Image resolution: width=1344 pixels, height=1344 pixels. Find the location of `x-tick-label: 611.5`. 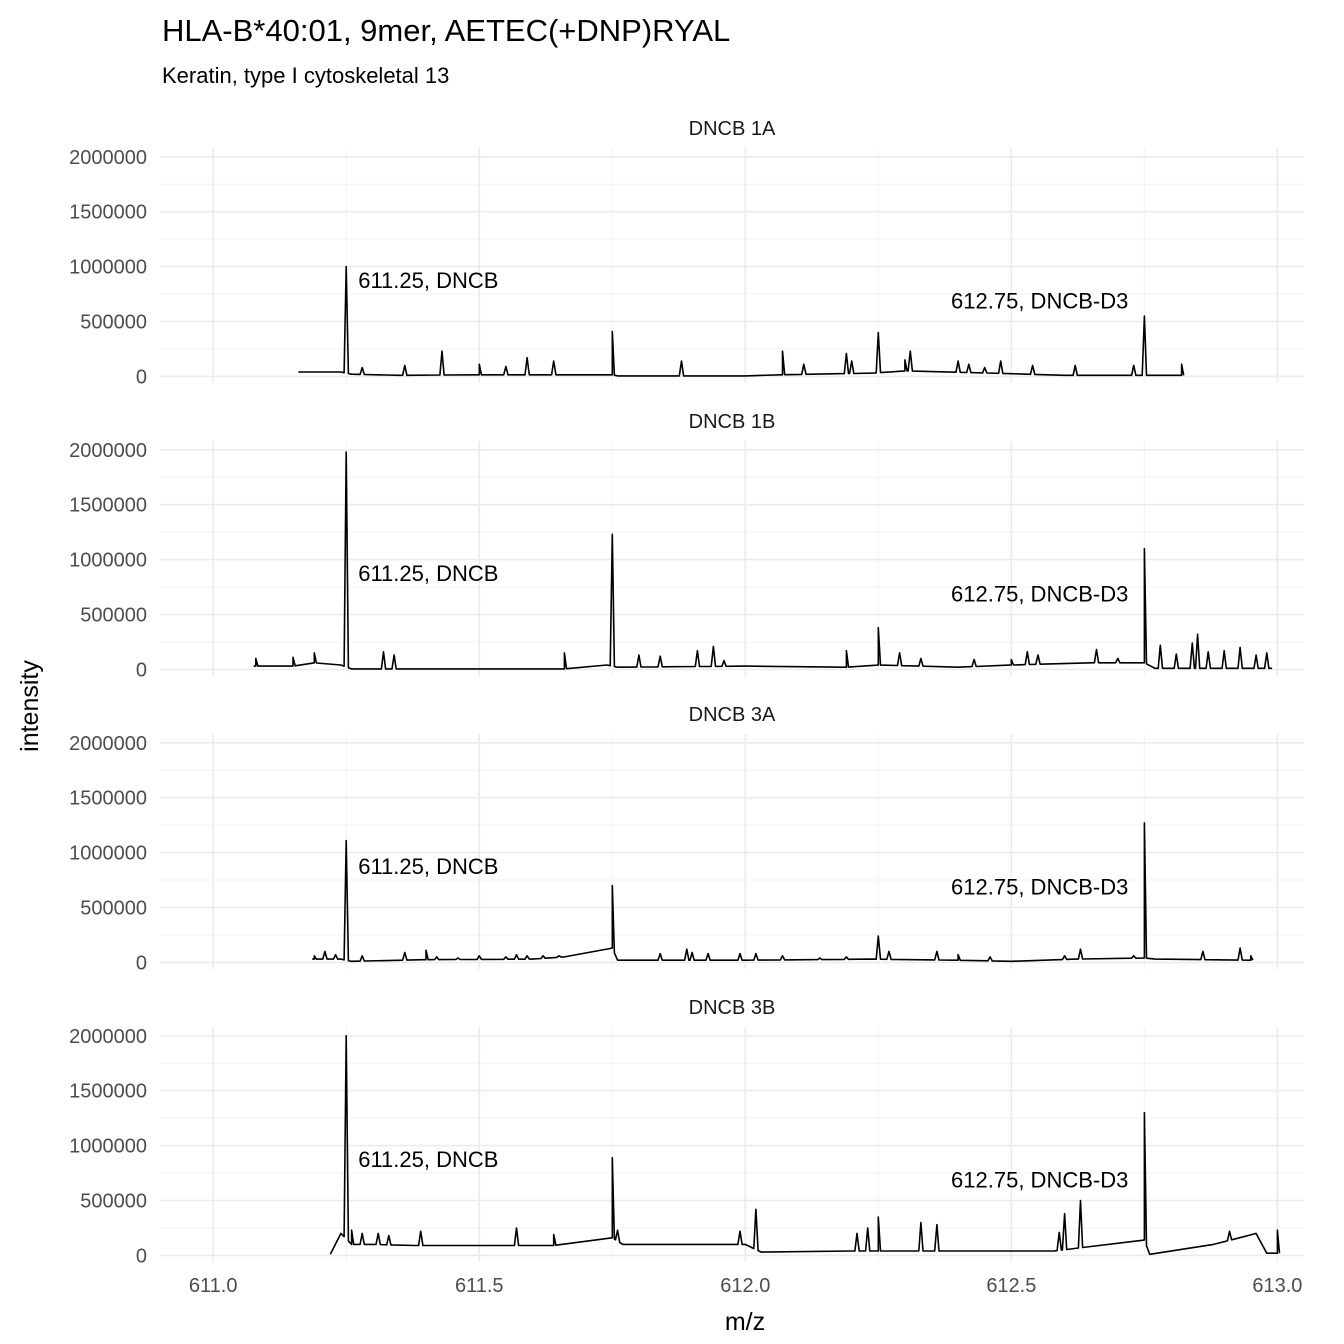

x-tick-label: 611.5 is located at coordinates (479, 1286).